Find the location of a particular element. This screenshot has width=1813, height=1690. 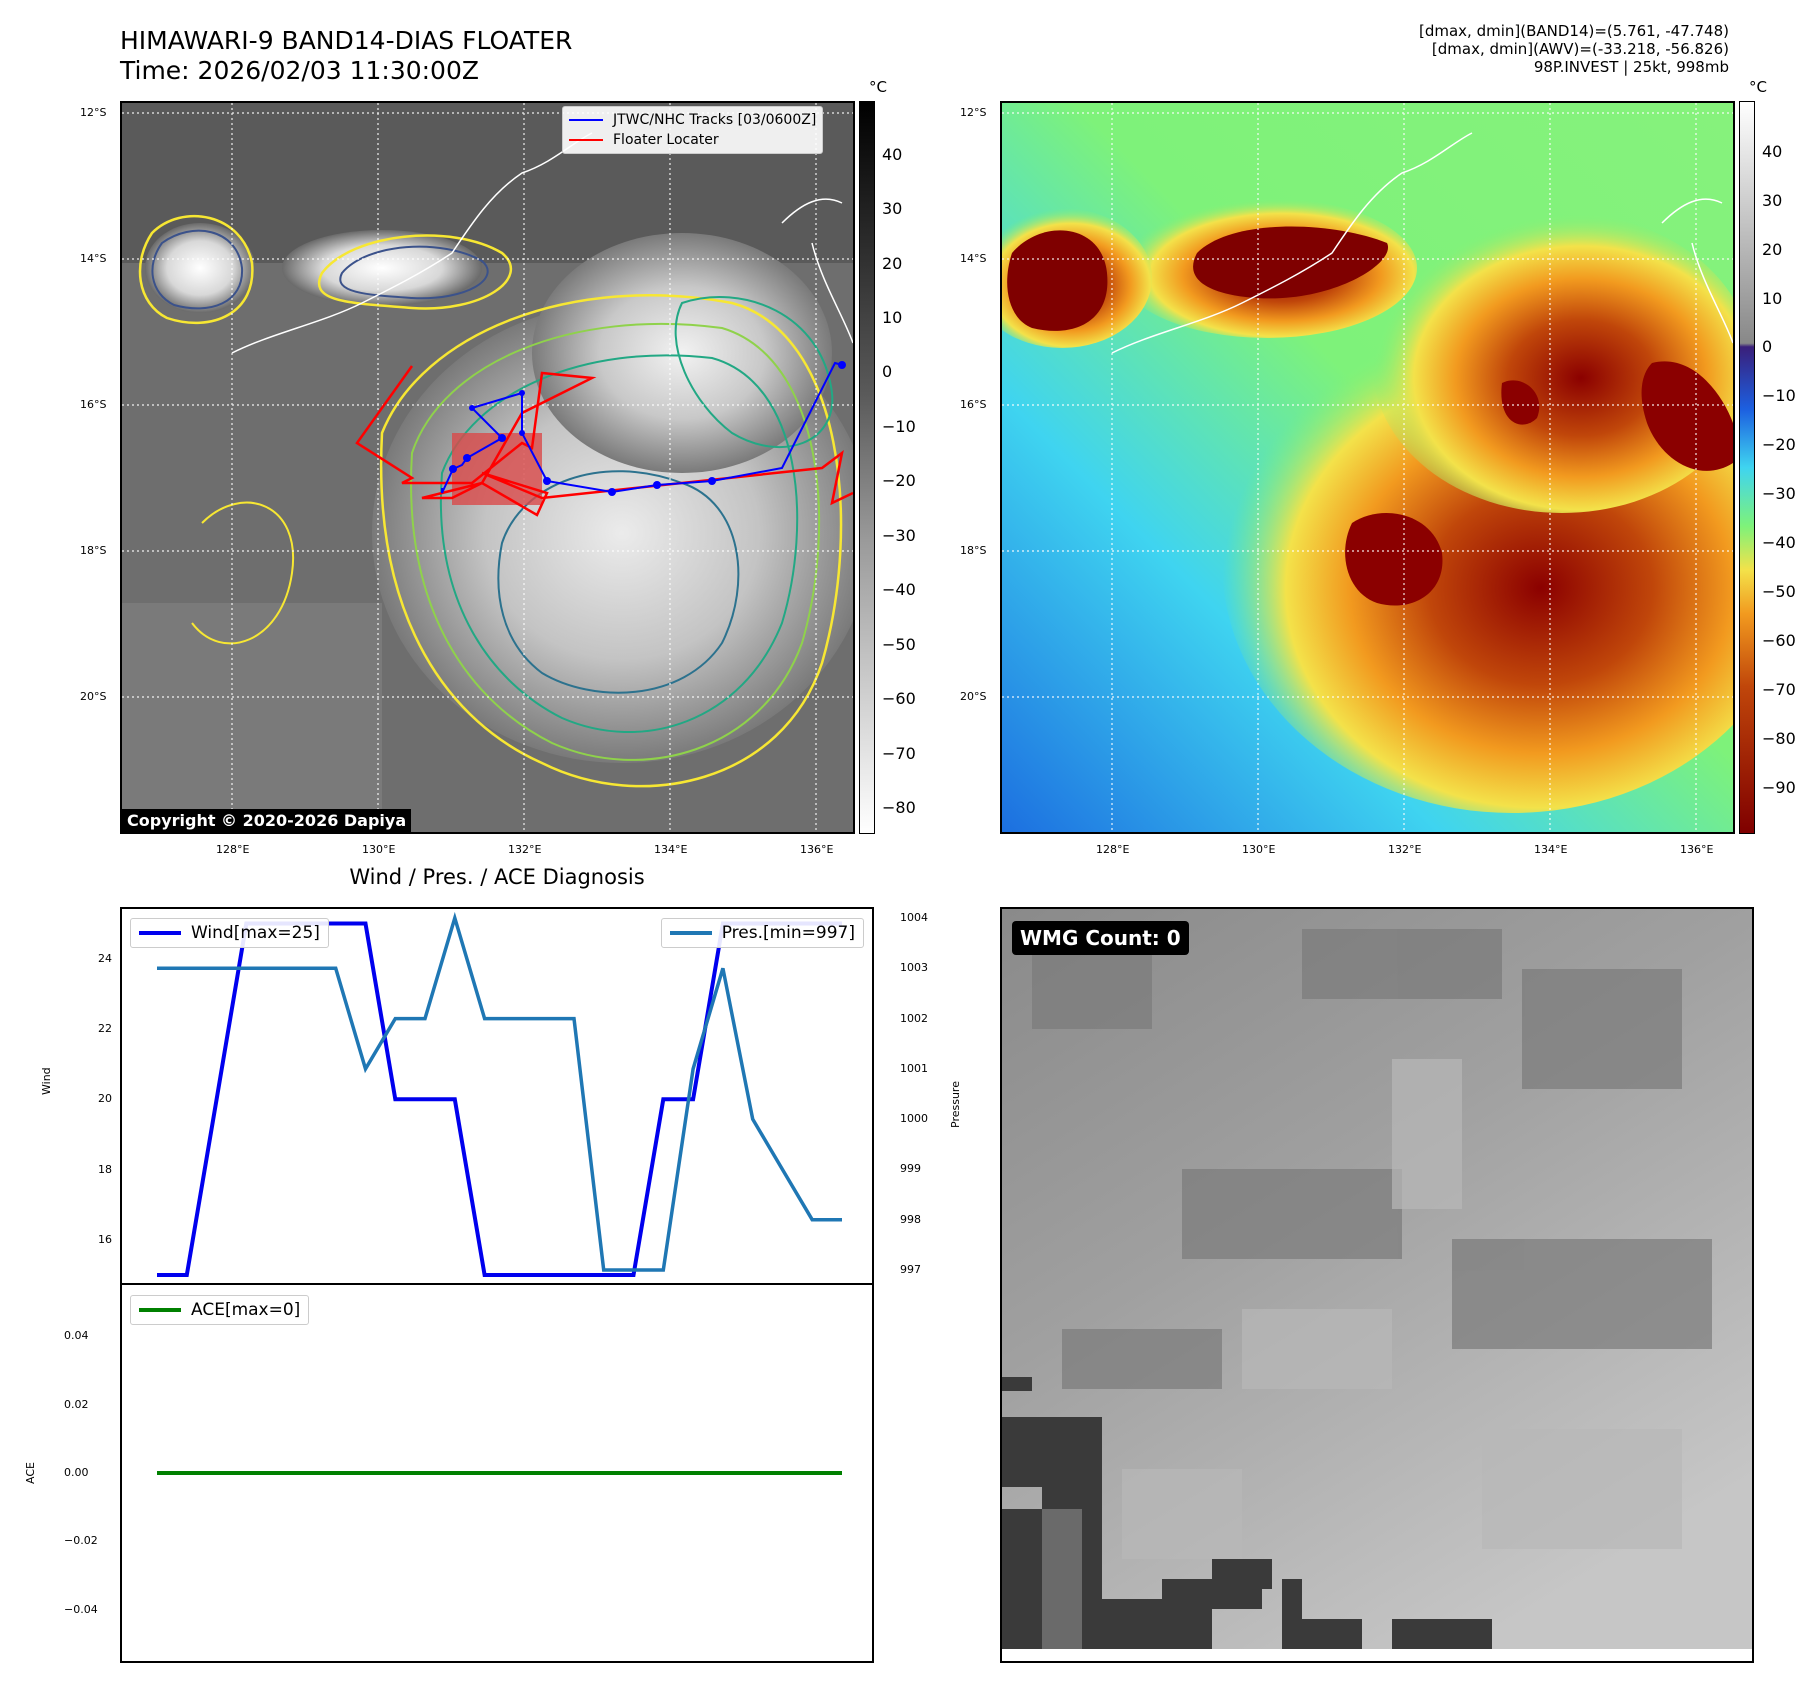

ace-panel: ACE[max=0] is located at coordinates (497, 1473).